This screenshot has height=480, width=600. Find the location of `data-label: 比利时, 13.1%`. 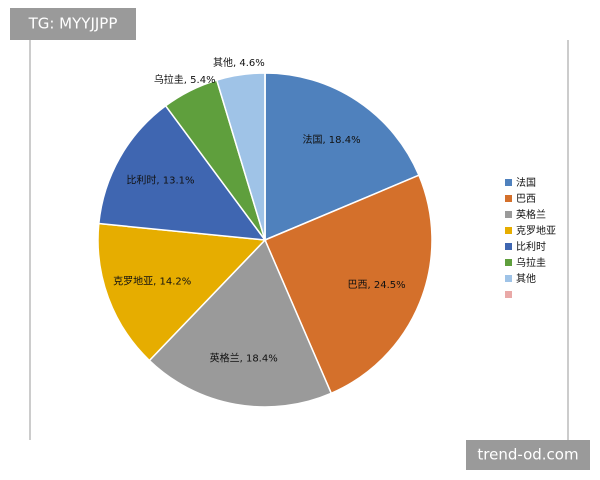

data-label: 比利时, 13.1% is located at coordinates (160, 181).